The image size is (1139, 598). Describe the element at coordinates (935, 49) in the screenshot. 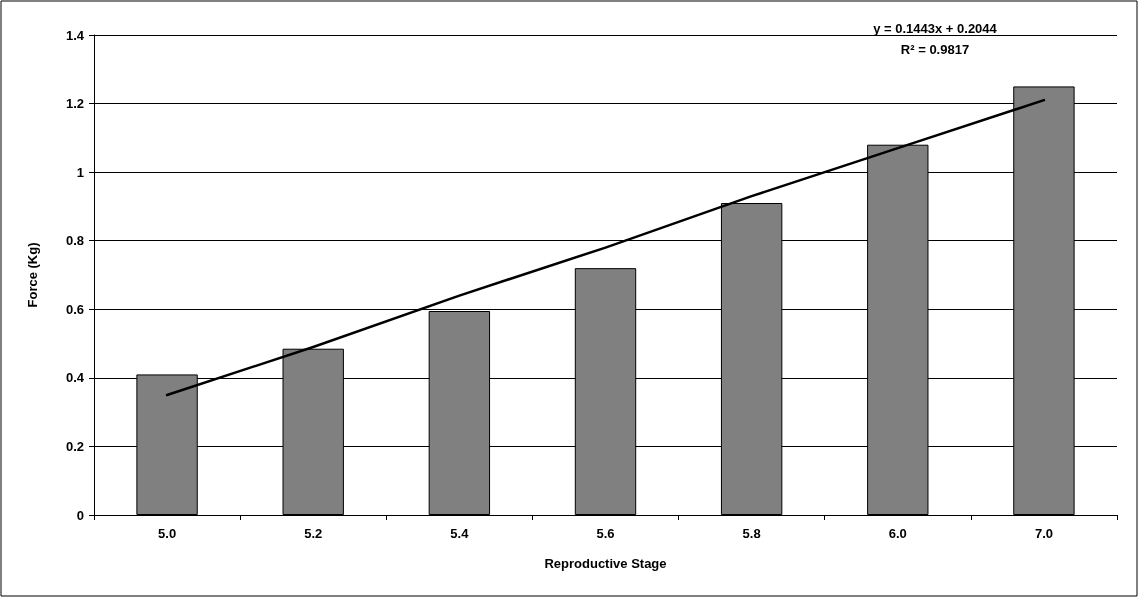

I see `annotation: R² = 0.9817` at that location.